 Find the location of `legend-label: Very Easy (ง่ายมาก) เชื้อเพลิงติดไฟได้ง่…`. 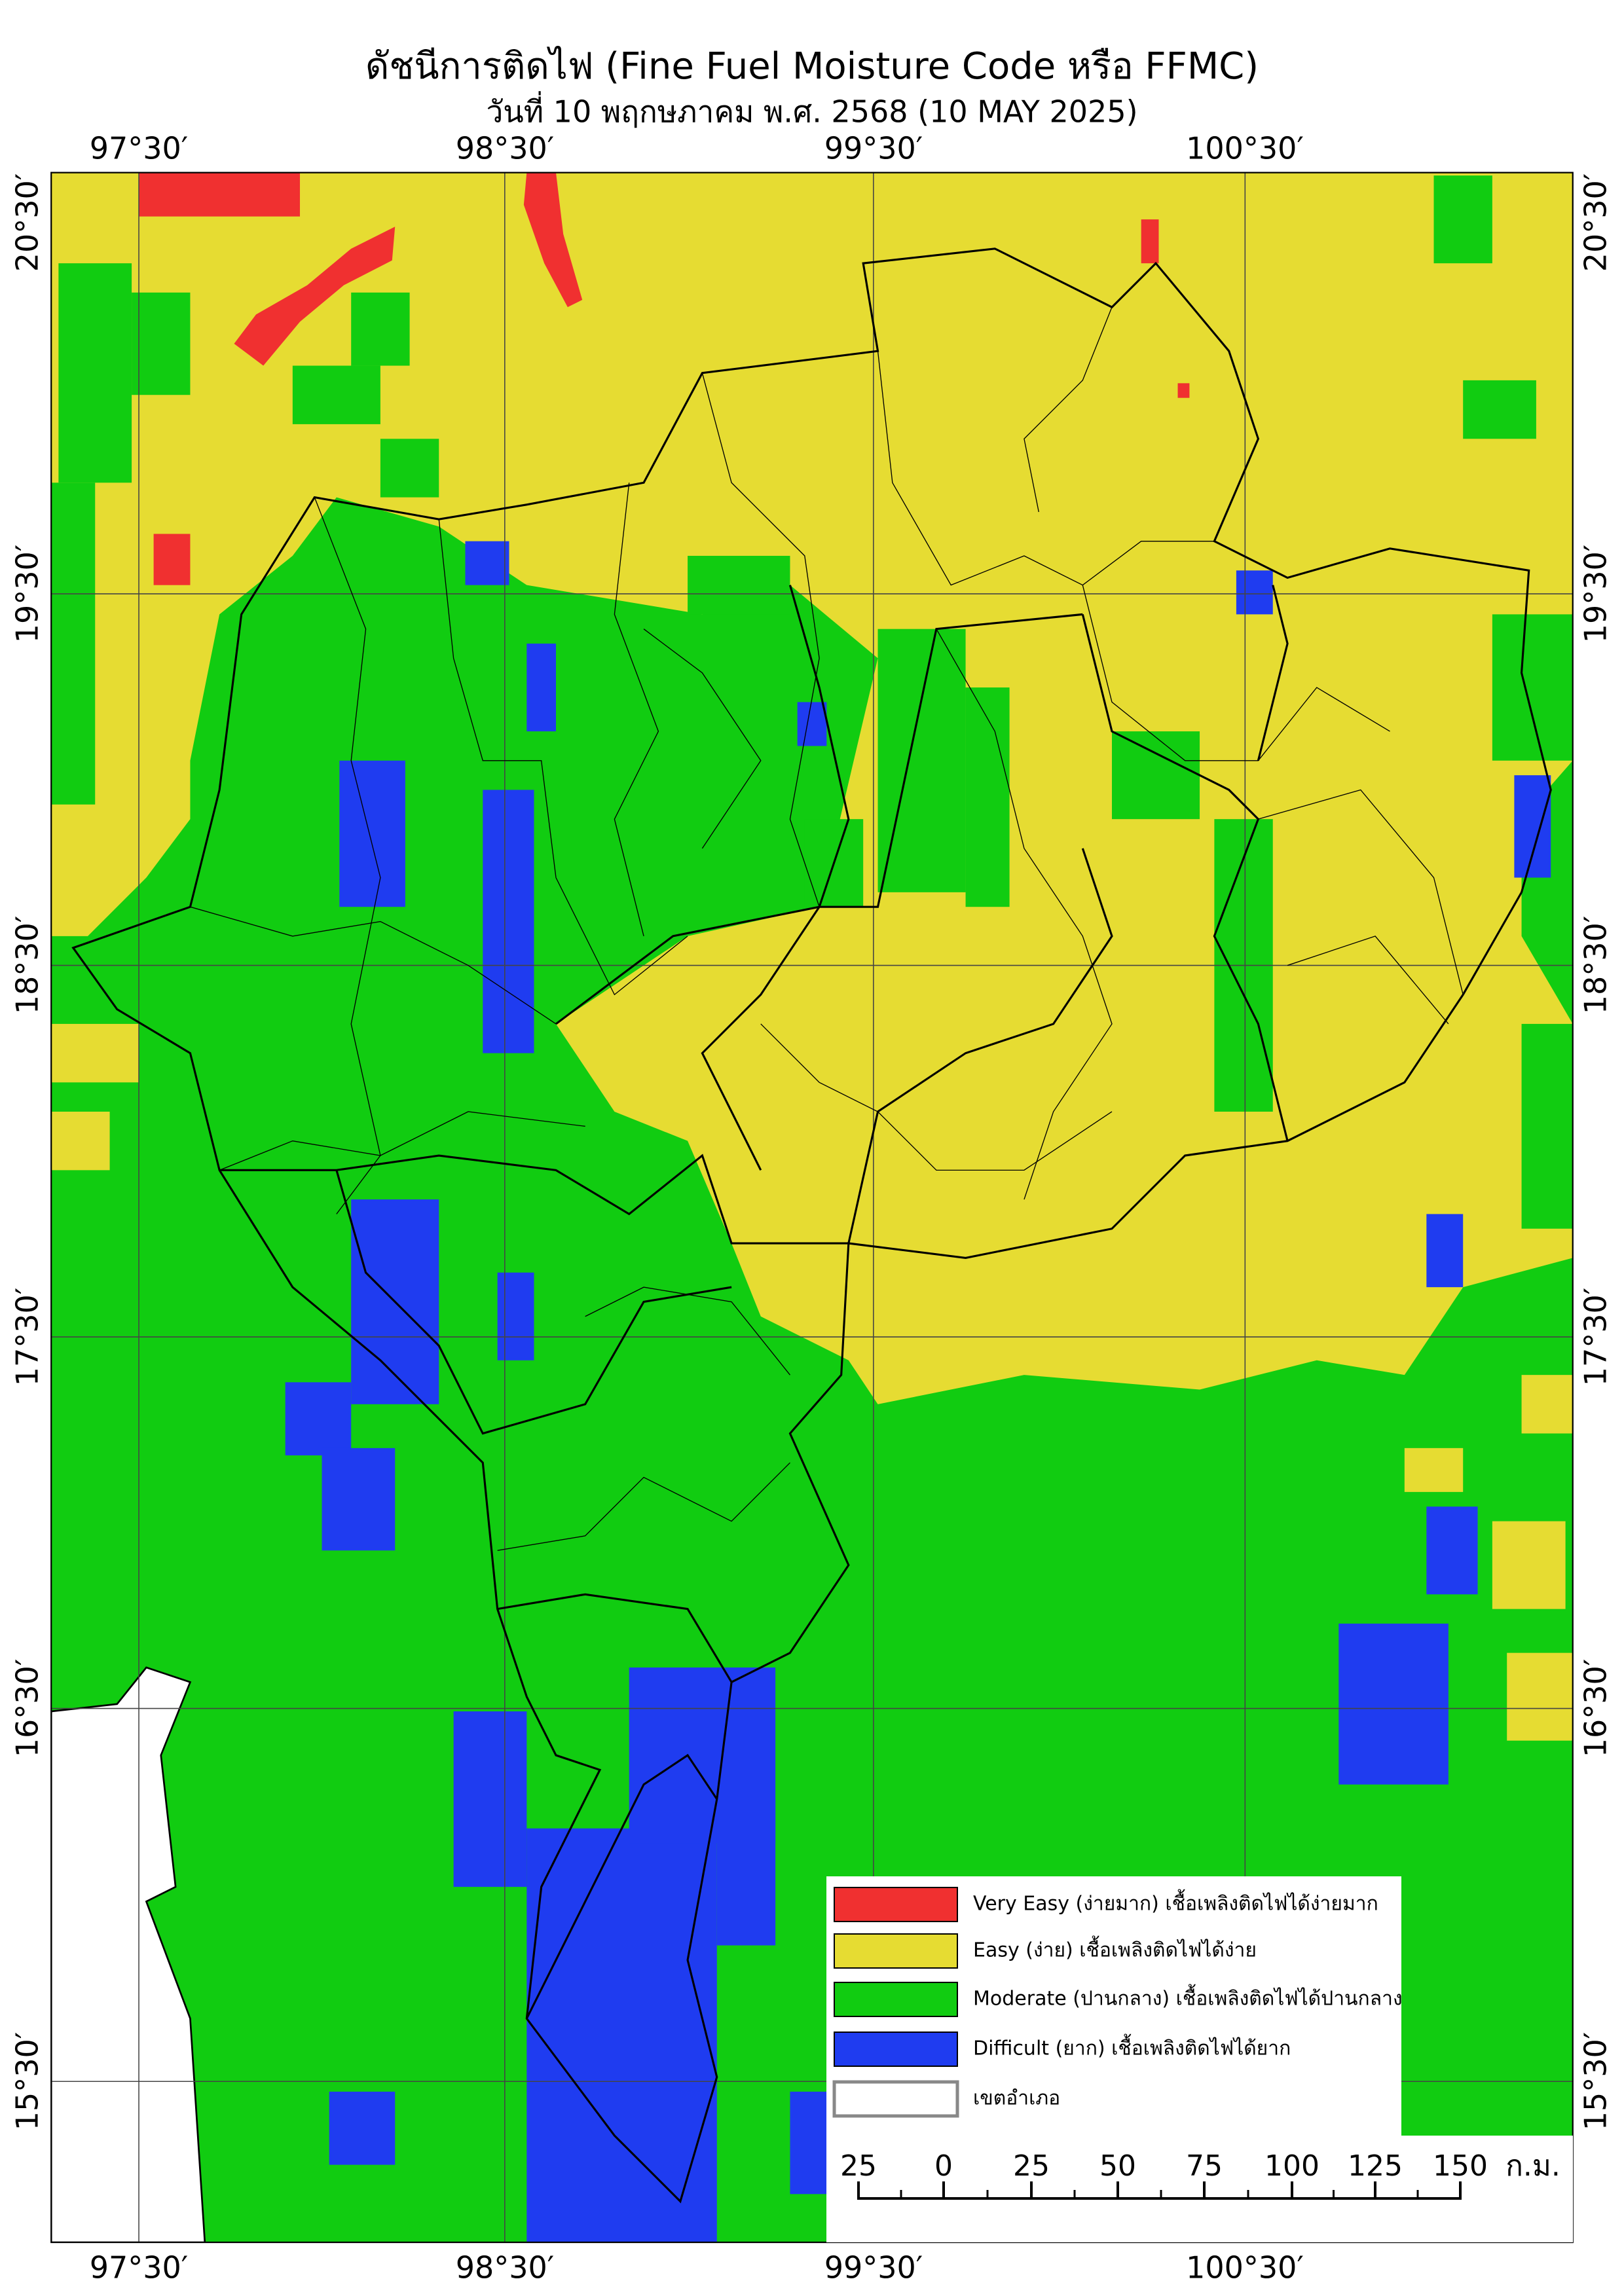

legend-label: Very Easy (ง่ายมาก) เชื้อเพลิงติดไฟได้ง่… is located at coordinates (1175, 1902).